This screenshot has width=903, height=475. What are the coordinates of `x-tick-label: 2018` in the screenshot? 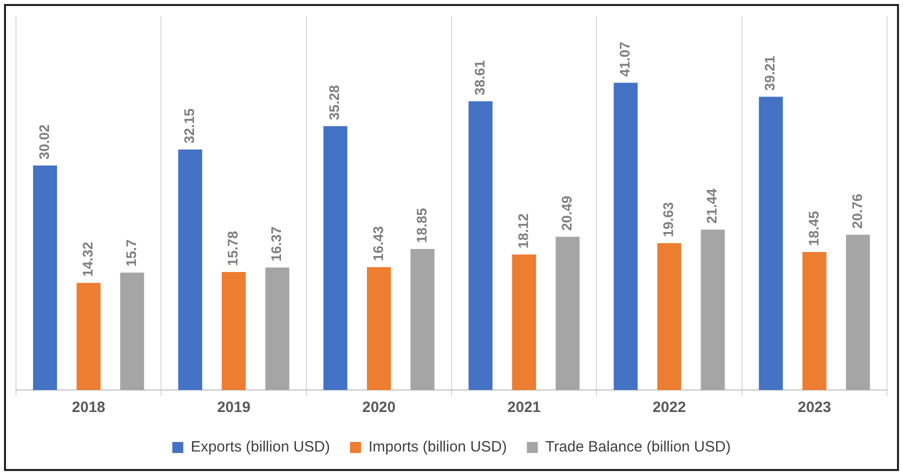 It's located at (89, 407).